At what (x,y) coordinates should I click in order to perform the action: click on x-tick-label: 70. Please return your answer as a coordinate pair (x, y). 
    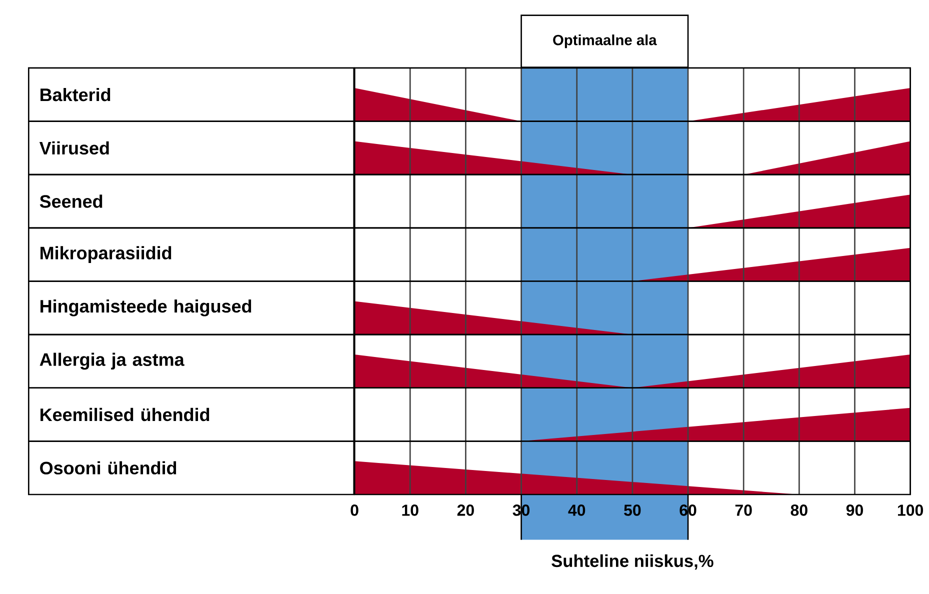
    Looking at the image, I should click on (743, 510).